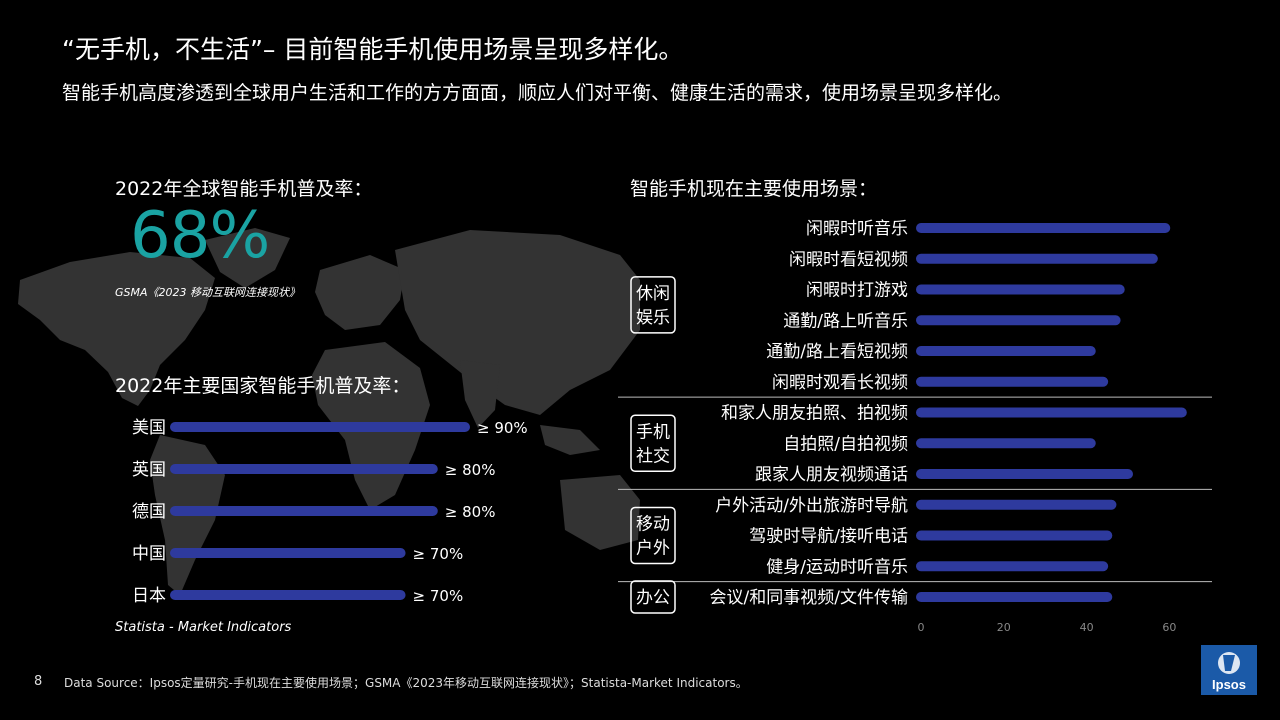  Describe the element at coordinates (330, 512) in the screenshot. I see `country-penetration-chart: 美国 ≥ 90% 英国 ≥ 80% 德国 ≥ 80% 中国 ≥ 70% 日本 ≥ 70%` at that location.